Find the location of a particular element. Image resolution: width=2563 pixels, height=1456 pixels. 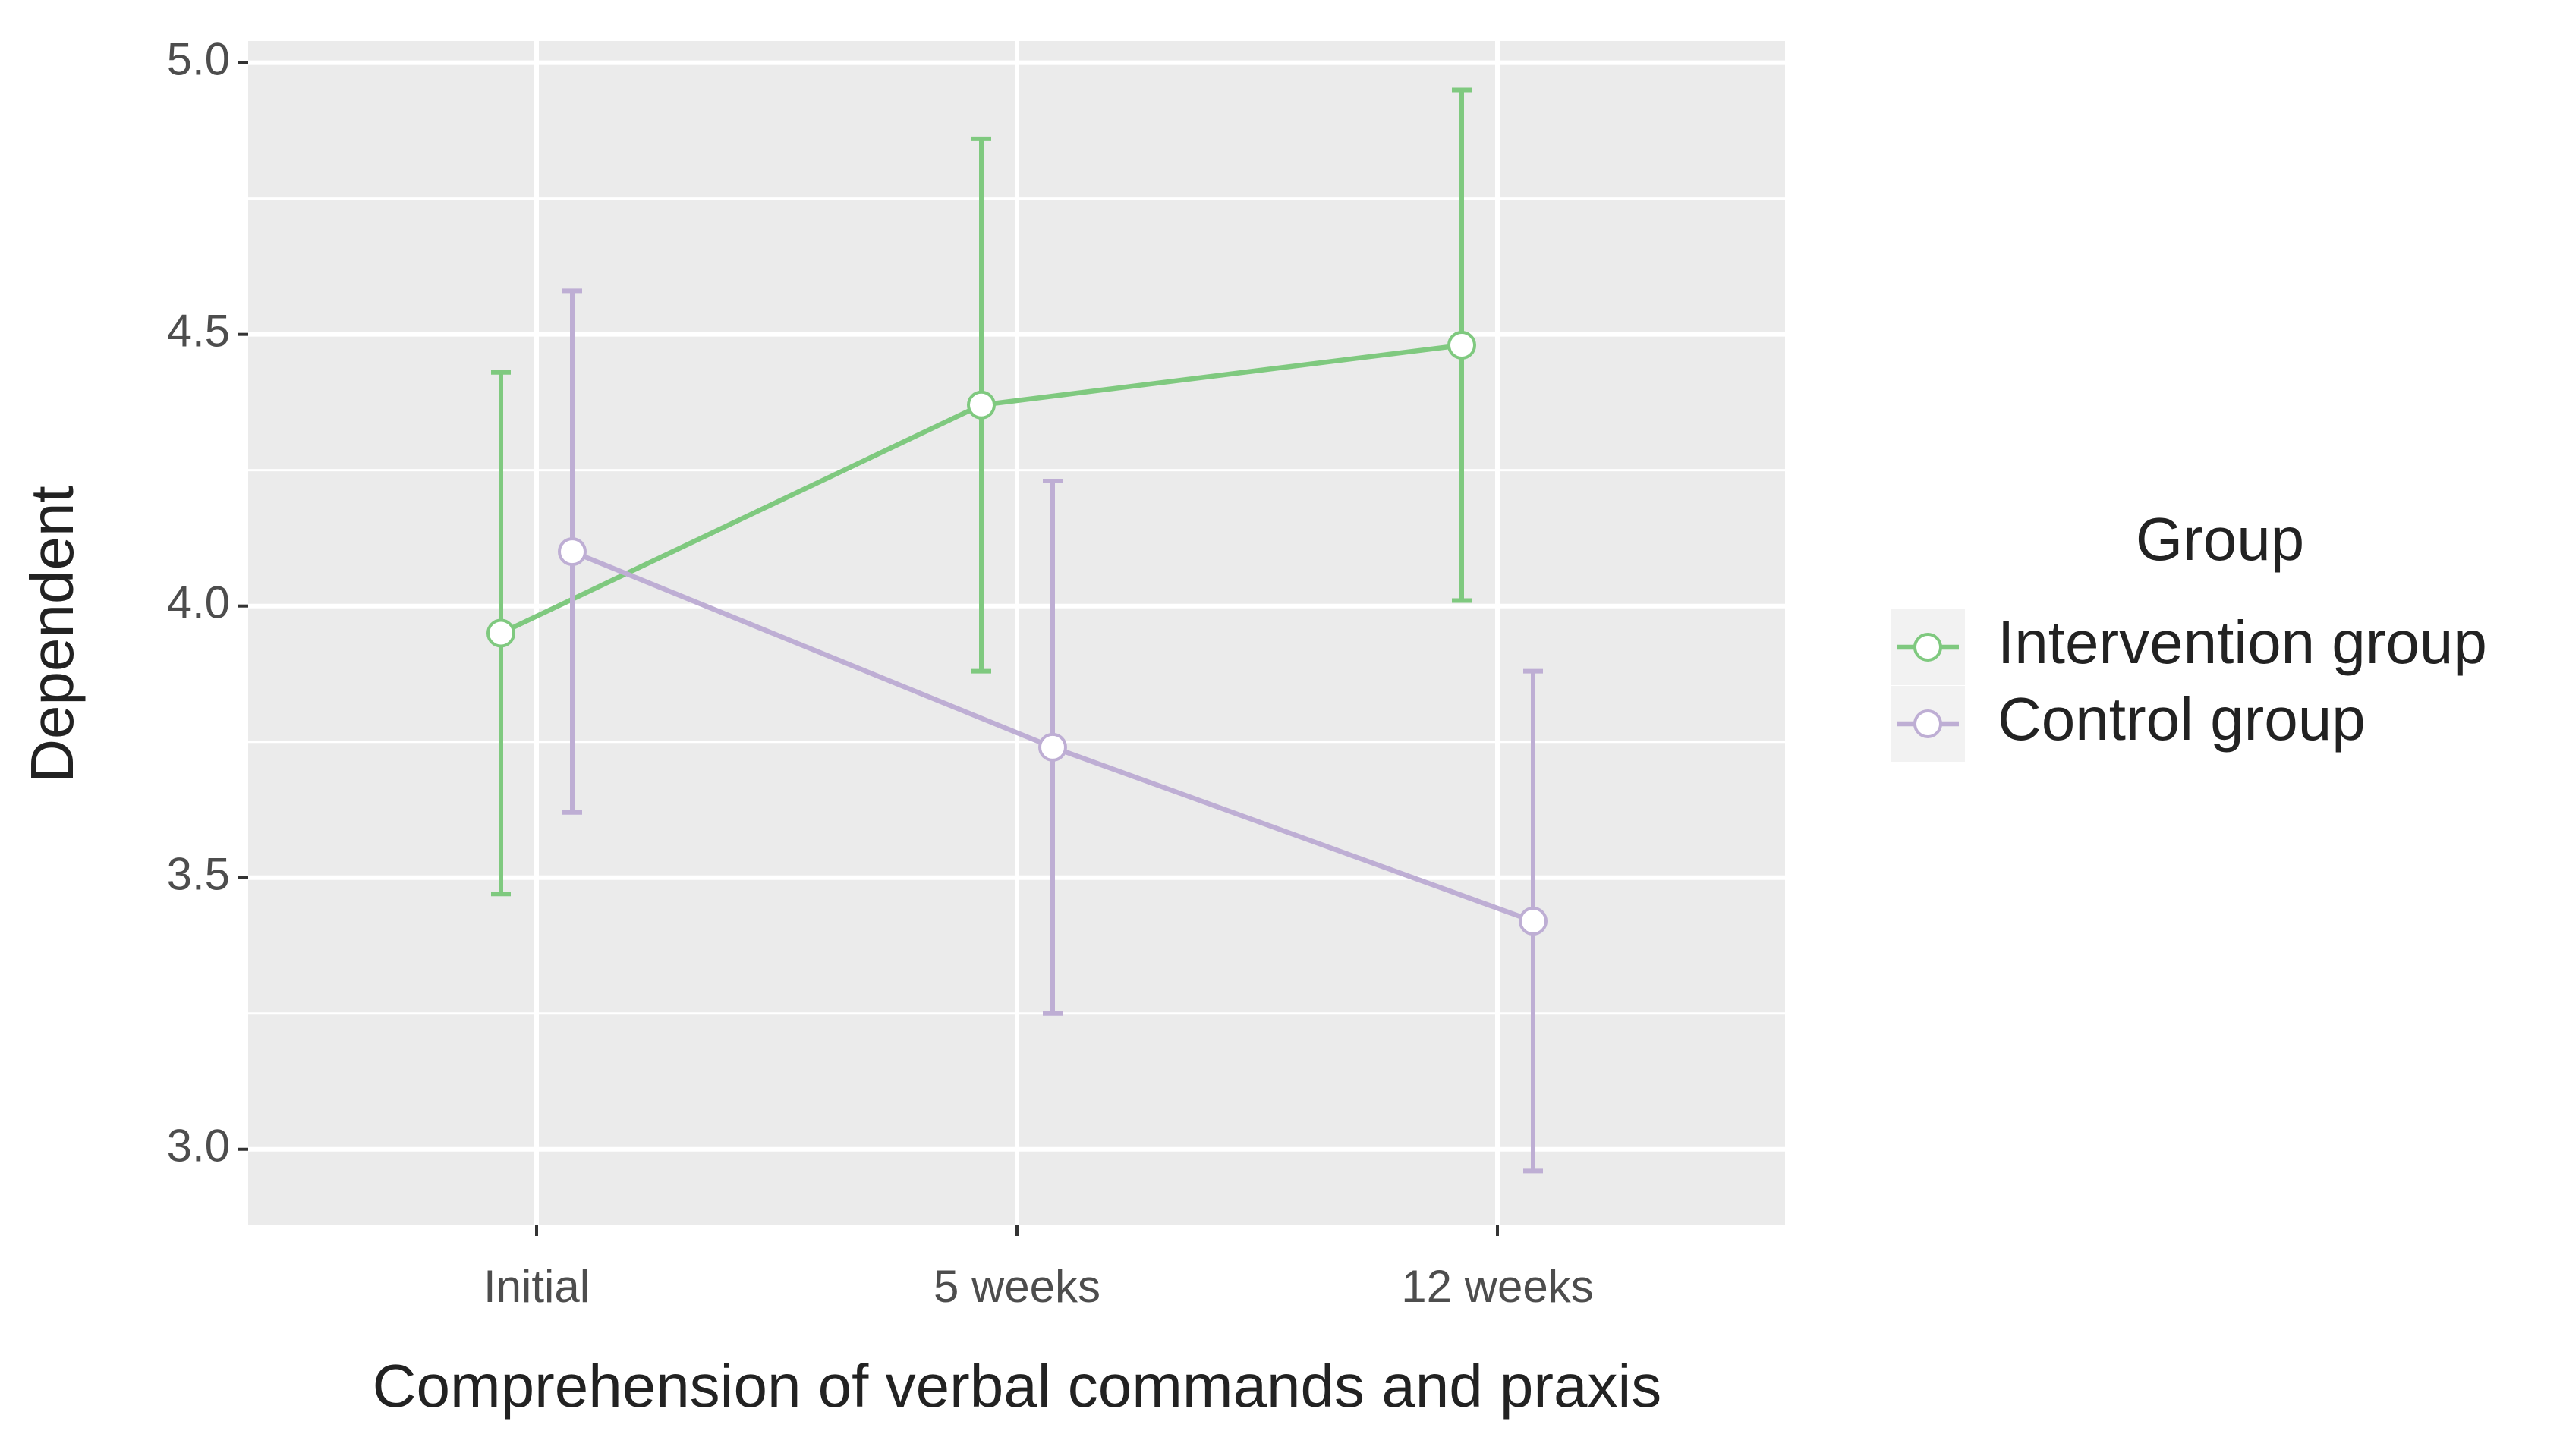

legend-title: Group is located at coordinates (2220, 539).